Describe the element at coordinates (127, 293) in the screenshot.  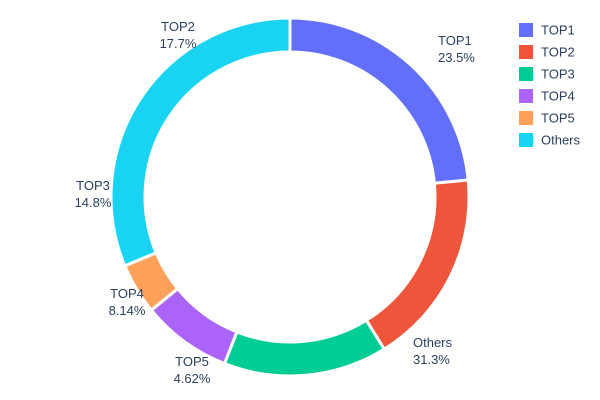
I see `slice-label-name: TOP4` at that location.